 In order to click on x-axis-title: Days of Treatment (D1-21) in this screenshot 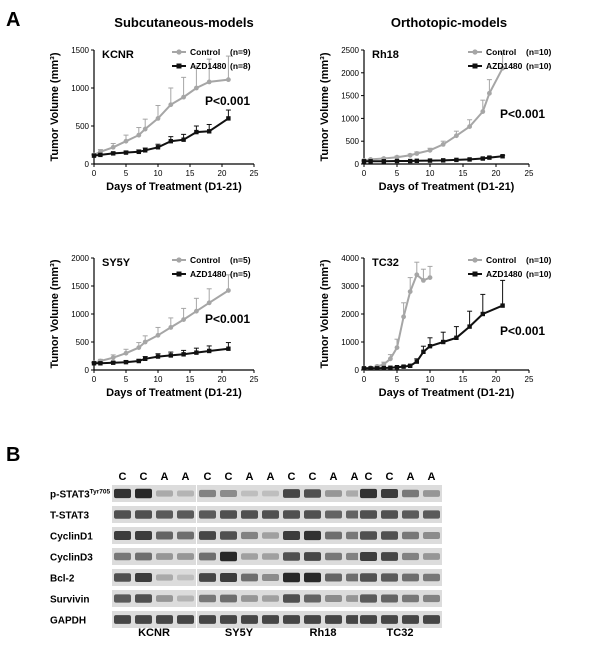, I will do `click(447, 393)`.